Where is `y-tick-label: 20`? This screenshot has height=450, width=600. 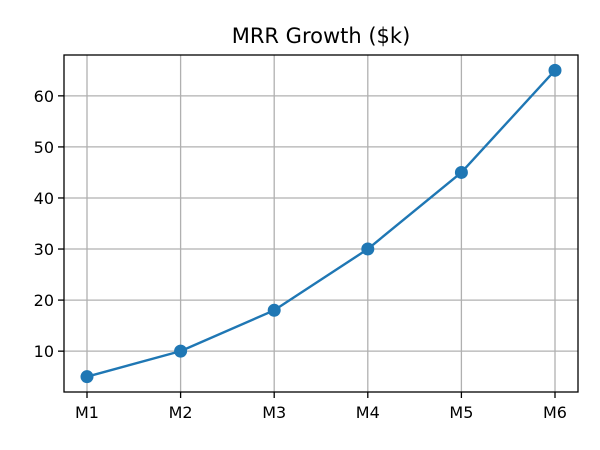 y-tick-label: 20 is located at coordinates (44, 300).